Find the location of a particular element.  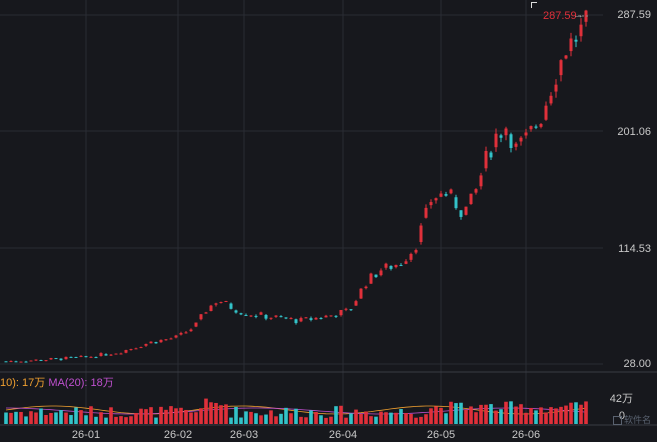

volume-max-label: 42万 is located at coordinates (621, 399).